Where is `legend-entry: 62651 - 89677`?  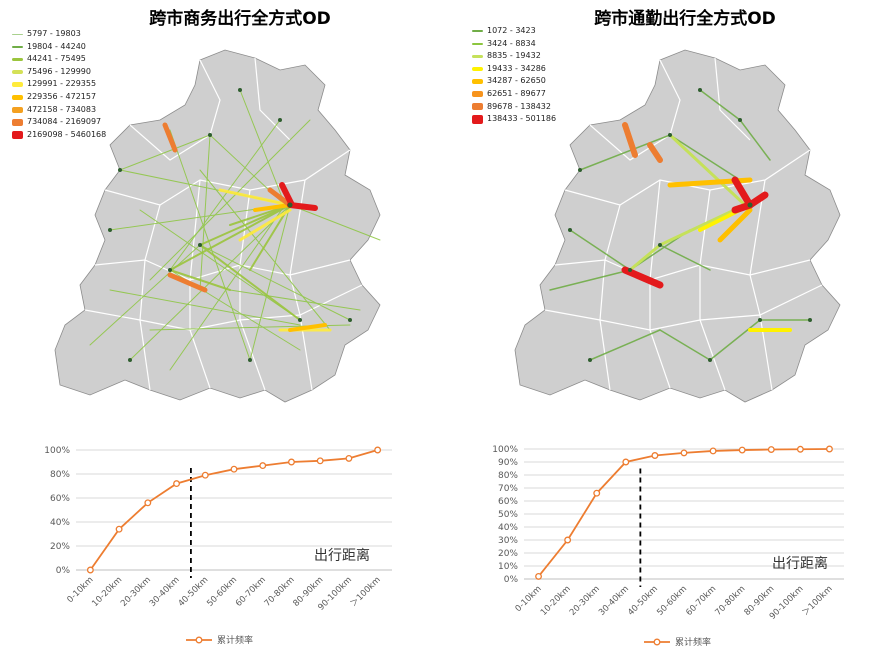
legend-entry: 62651 - 89677 is located at coordinates (514, 94).